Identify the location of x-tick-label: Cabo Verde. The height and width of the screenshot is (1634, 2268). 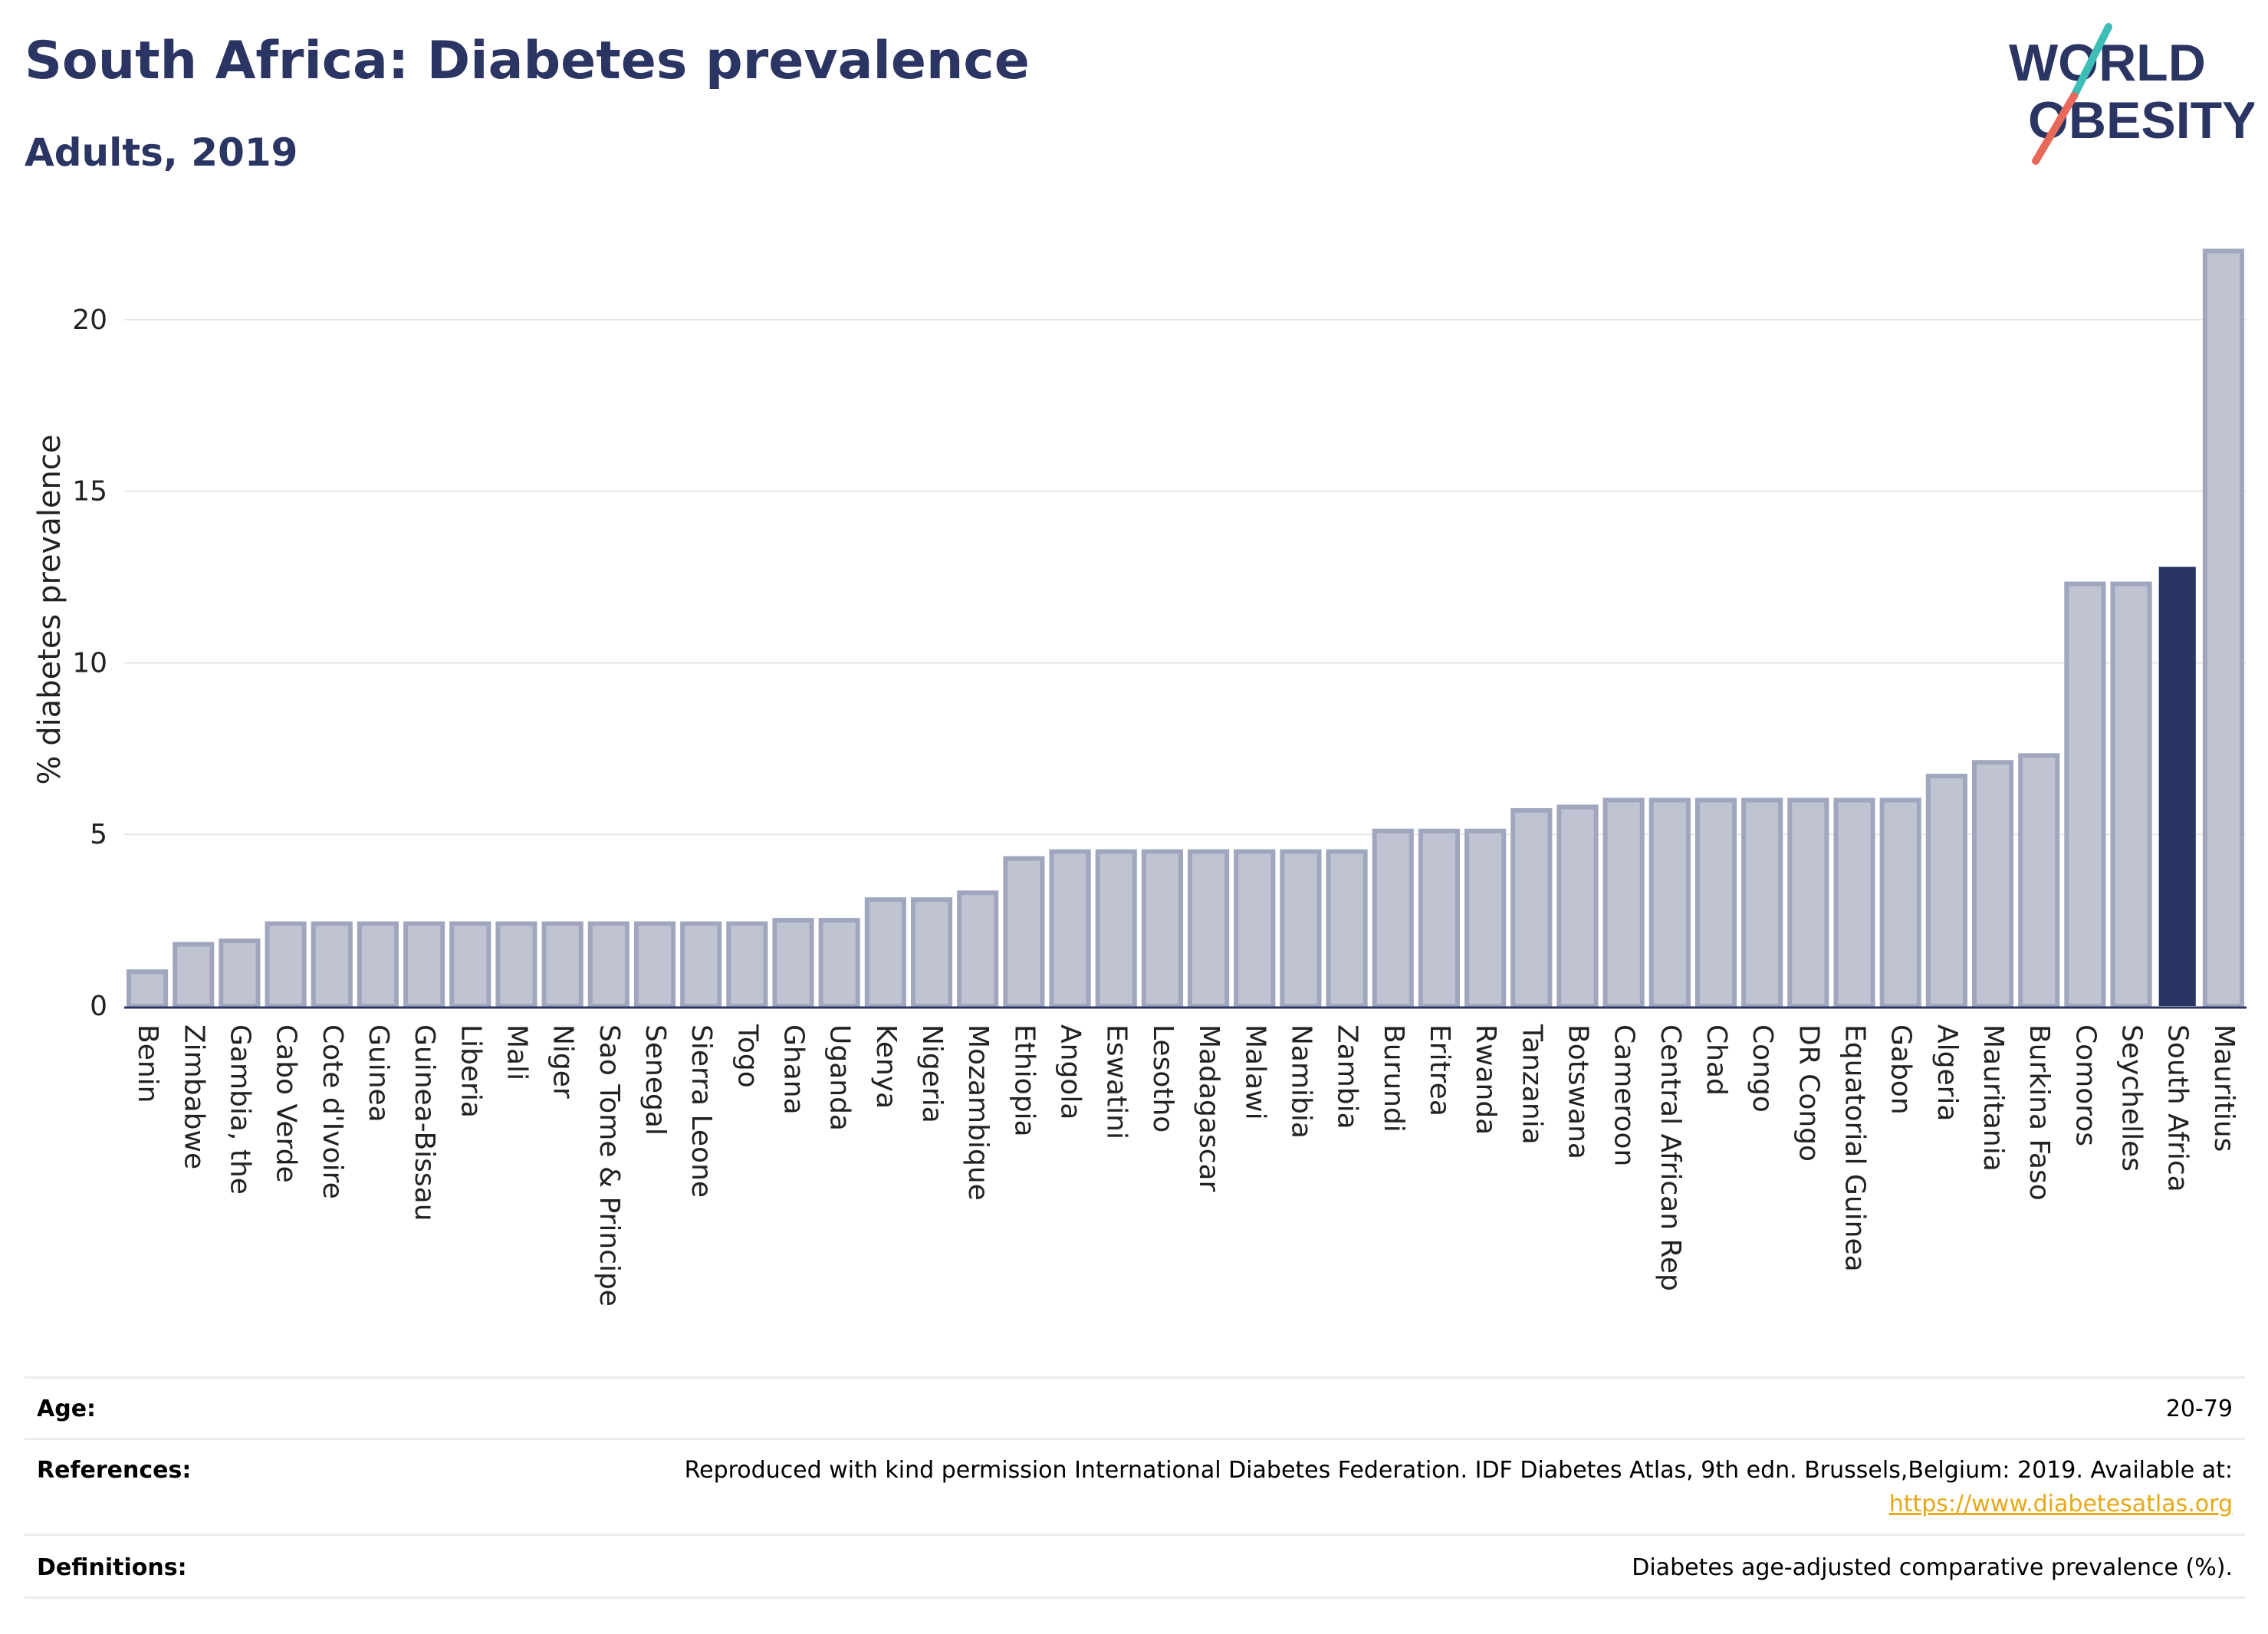
(286, 1104).